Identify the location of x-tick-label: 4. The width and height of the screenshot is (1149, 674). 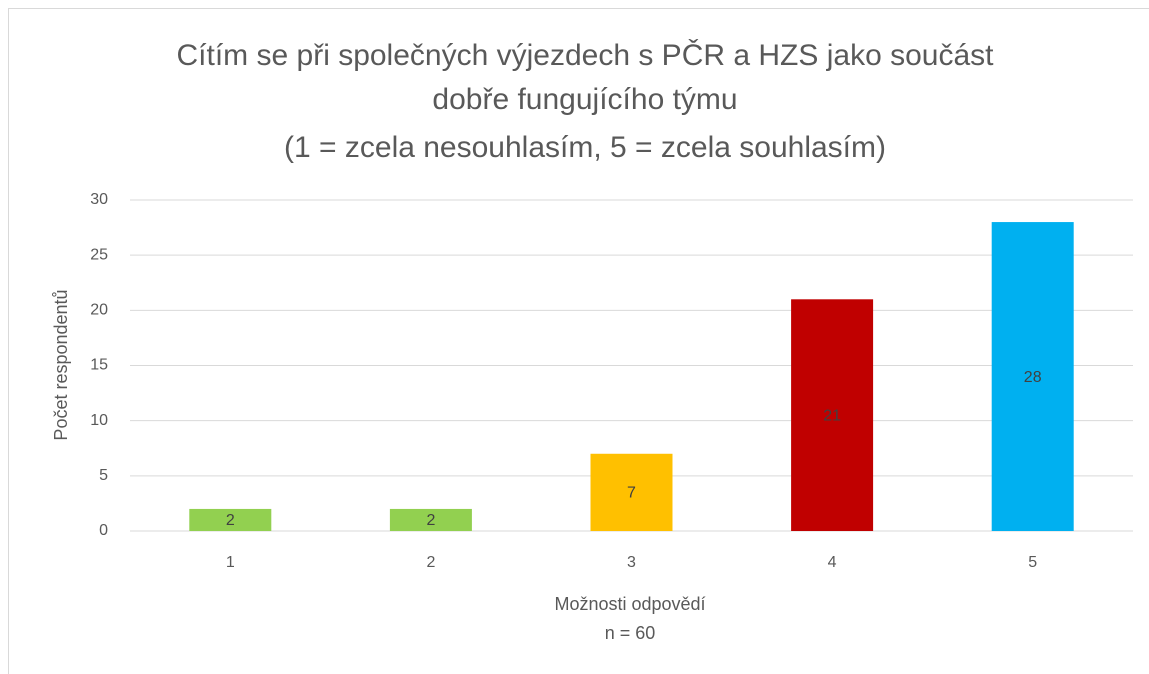
(832, 562).